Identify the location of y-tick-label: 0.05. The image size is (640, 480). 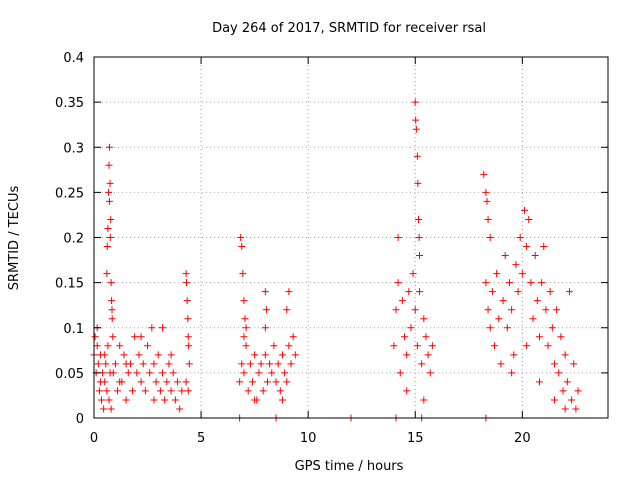
(69, 374).